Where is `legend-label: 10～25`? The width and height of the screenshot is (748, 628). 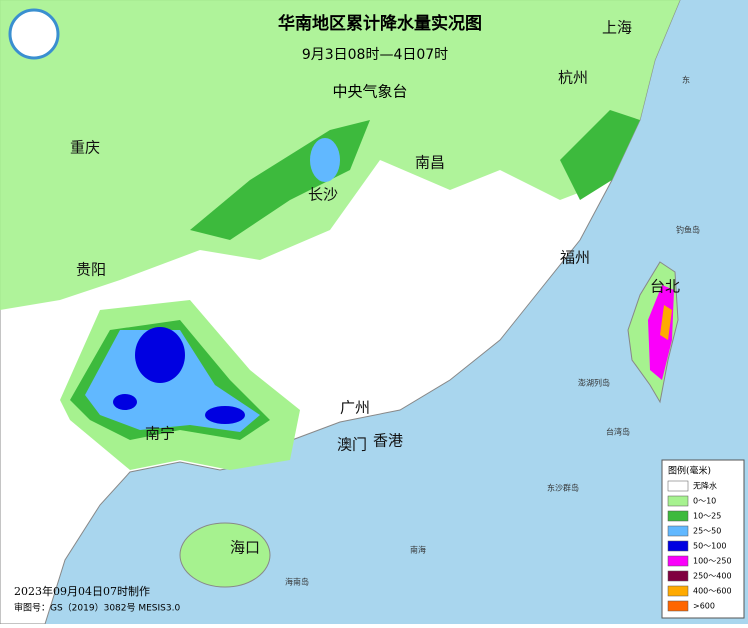
legend-label: 10～25 is located at coordinates (707, 516).